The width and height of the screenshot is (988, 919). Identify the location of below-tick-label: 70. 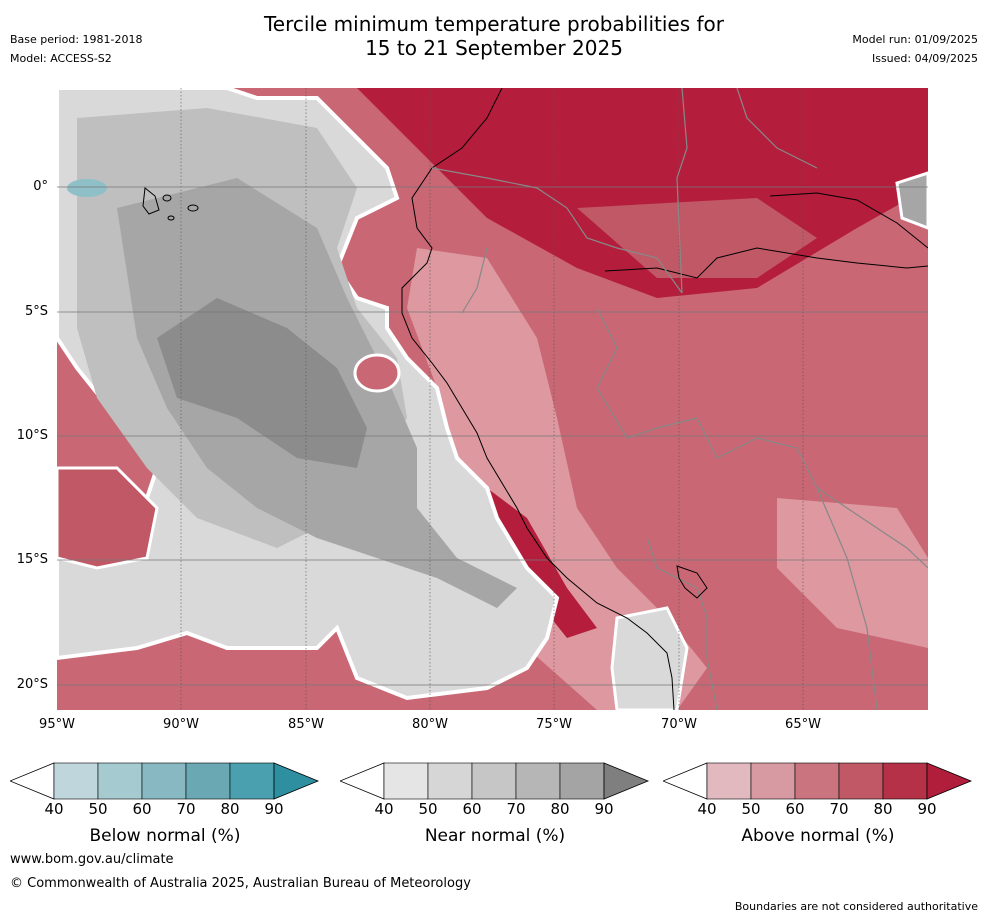
(186, 809).